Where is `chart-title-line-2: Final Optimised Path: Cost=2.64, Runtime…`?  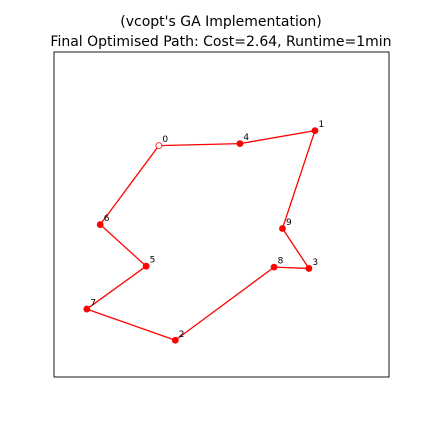 chart-title-line-2: Final Optimised Path: Cost=2.64, Runtime… is located at coordinates (220, 42).